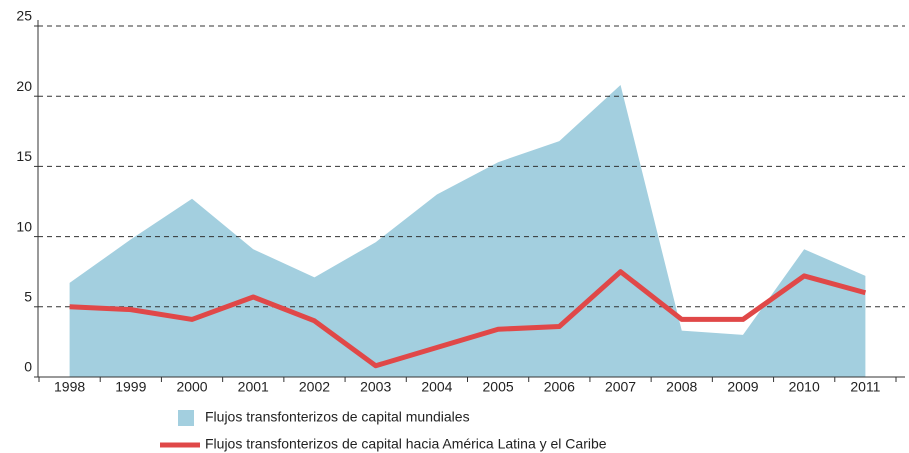 Image resolution: width=909 pixels, height=453 pixels. Describe the element at coordinates (28, 367) in the screenshot. I see `y-tick-label: 0` at that location.